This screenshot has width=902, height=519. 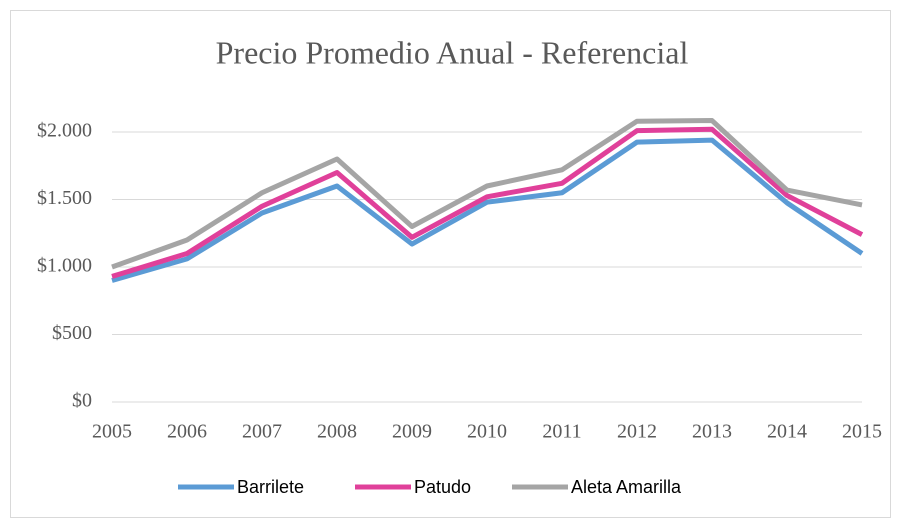 What do you see at coordinates (72, 333) in the screenshot?
I see `y-tick-label: $500` at bounding box center [72, 333].